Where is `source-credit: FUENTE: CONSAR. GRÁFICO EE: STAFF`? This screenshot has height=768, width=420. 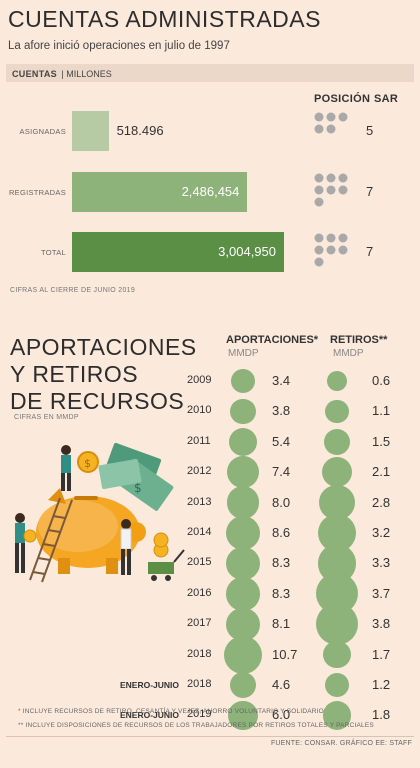 source-credit: FUENTE: CONSAR. GRÁFICO EE: STAFF is located at coordinates (341, 743).